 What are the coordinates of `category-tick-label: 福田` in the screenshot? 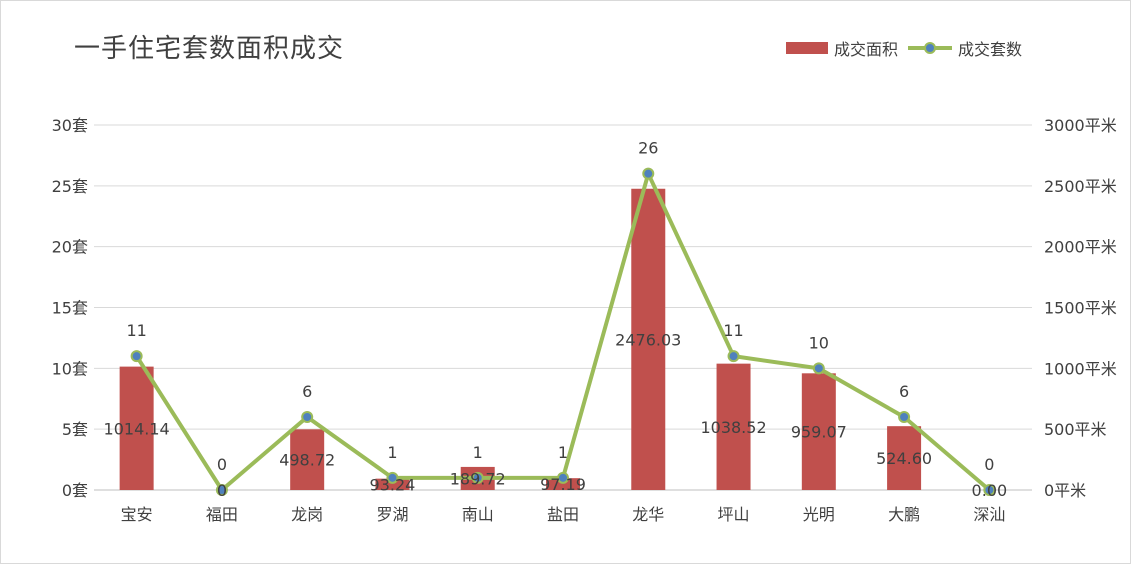 It's located at (222, 514).